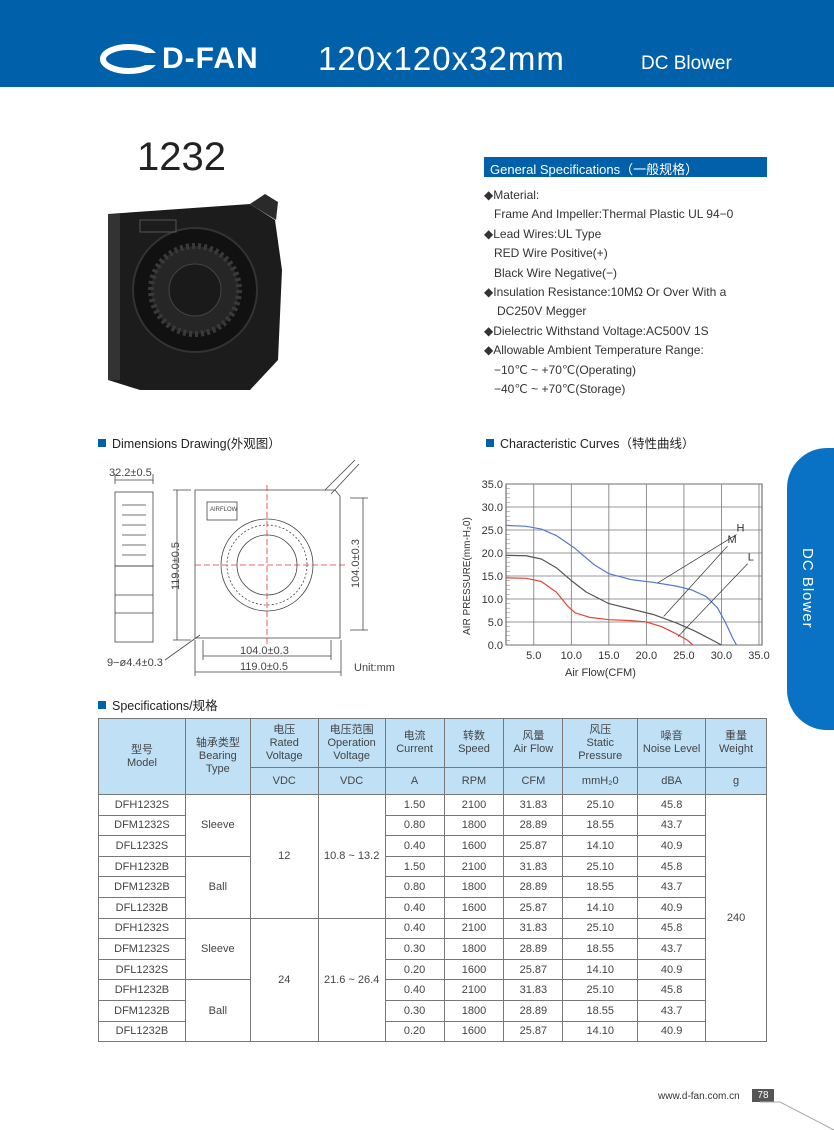 The width and height of the screenshot is (834, 1130). I want to click on model-number: 1232, so click(181, 157).